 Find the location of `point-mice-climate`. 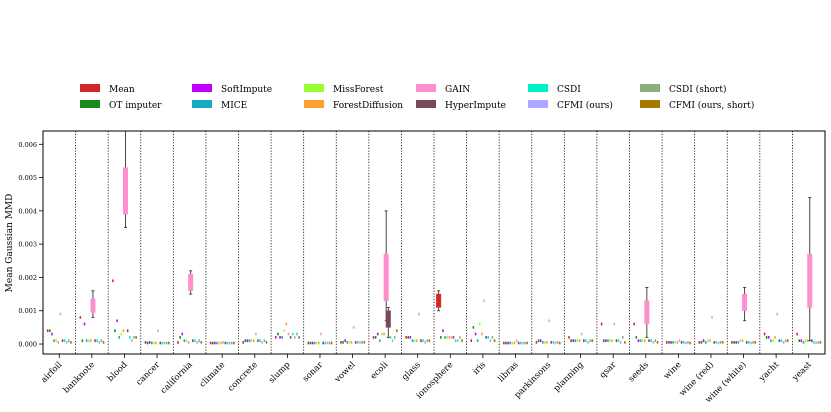

point-mice-climate is located at coordinates (217, 343).